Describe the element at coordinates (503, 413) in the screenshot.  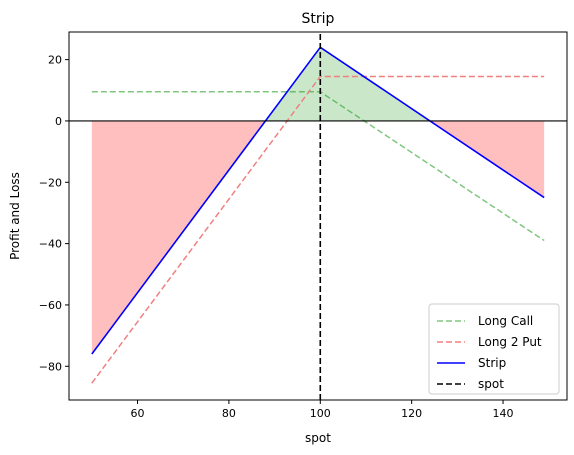
I see `x-tick-label: 140` at that location.